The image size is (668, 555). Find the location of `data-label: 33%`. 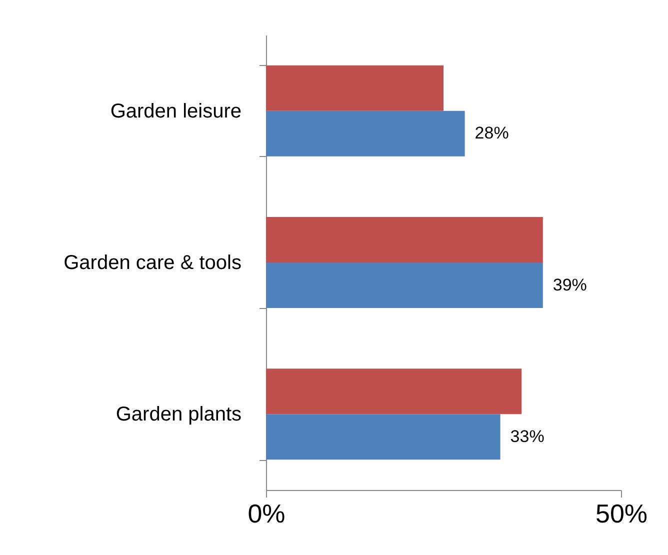

data-label: 33% is located at coordinates (527, 436).